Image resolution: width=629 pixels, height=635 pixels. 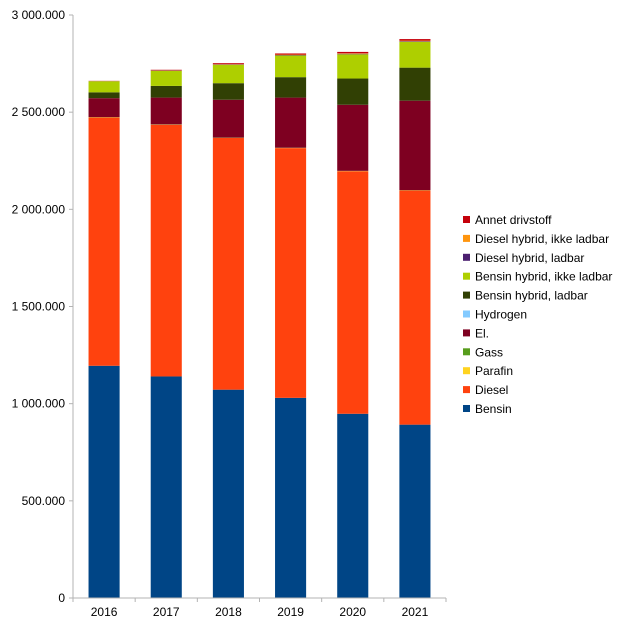 What do you see at coordinates (228, 64) in the screenshot?
I see `bar-2018-annet-drivstoff` at bounding box center [228, 64].